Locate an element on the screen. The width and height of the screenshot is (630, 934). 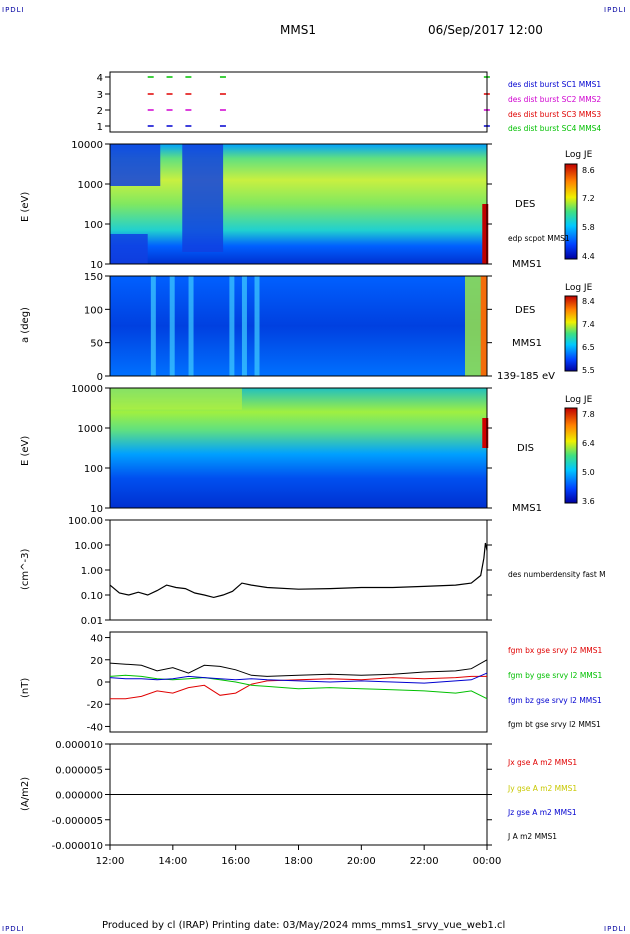
density-series-line is located at coordinates (298, 570).